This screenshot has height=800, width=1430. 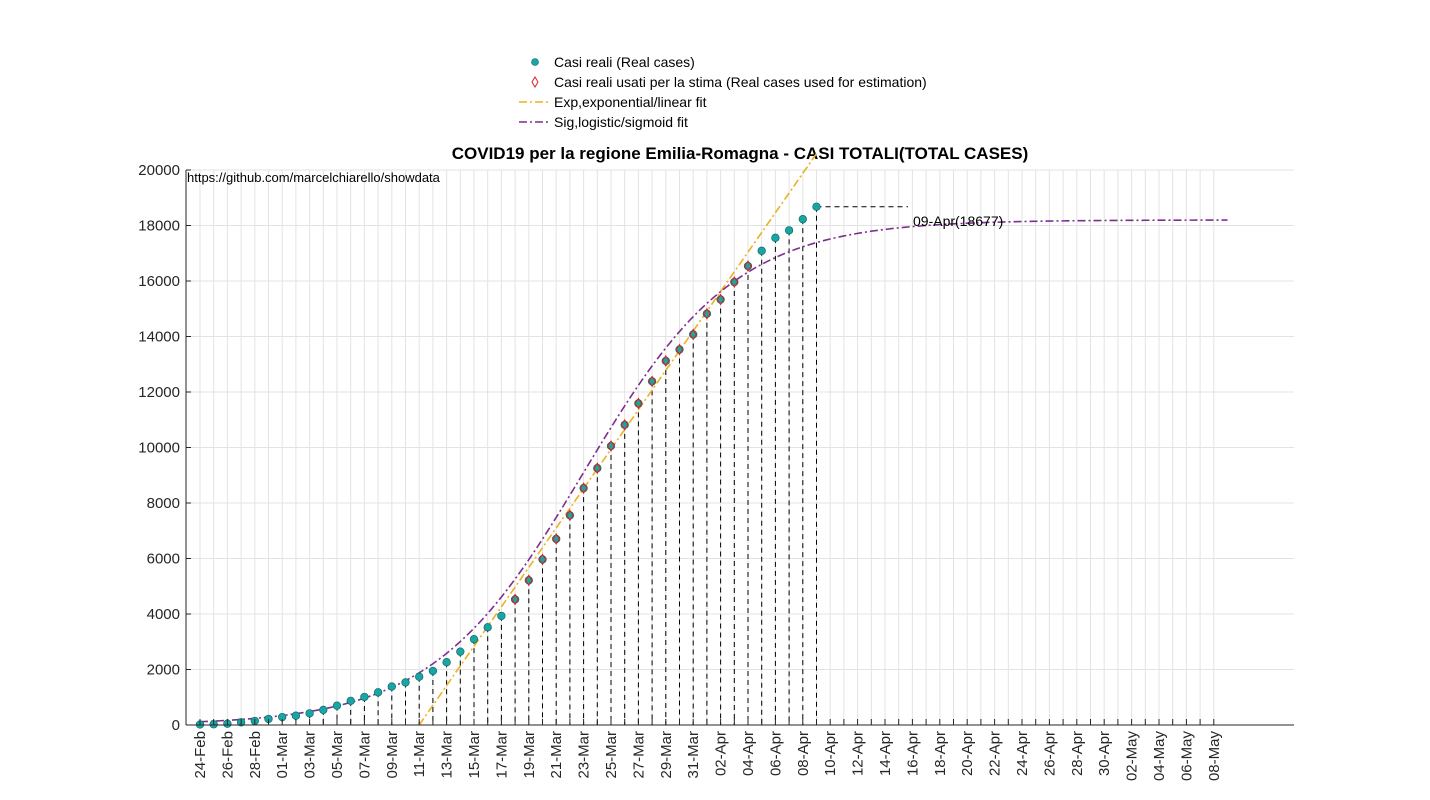 I want to click on x-tick-label: 08-Apr, so click(x=803, y=753).